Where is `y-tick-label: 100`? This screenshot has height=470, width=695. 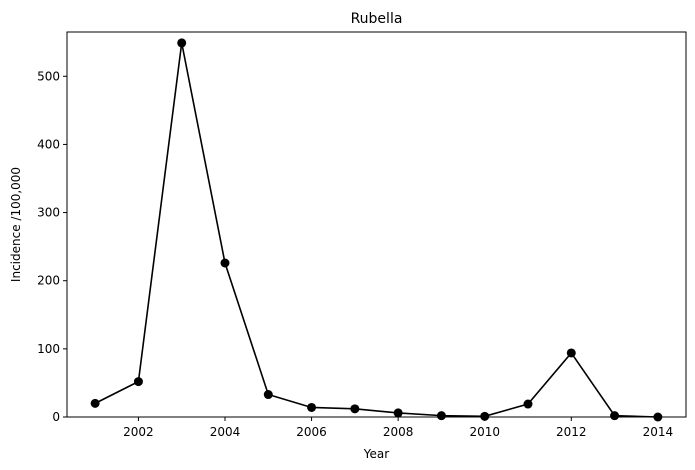 y-tick-label: 100 is located at coordinates (48, 349).